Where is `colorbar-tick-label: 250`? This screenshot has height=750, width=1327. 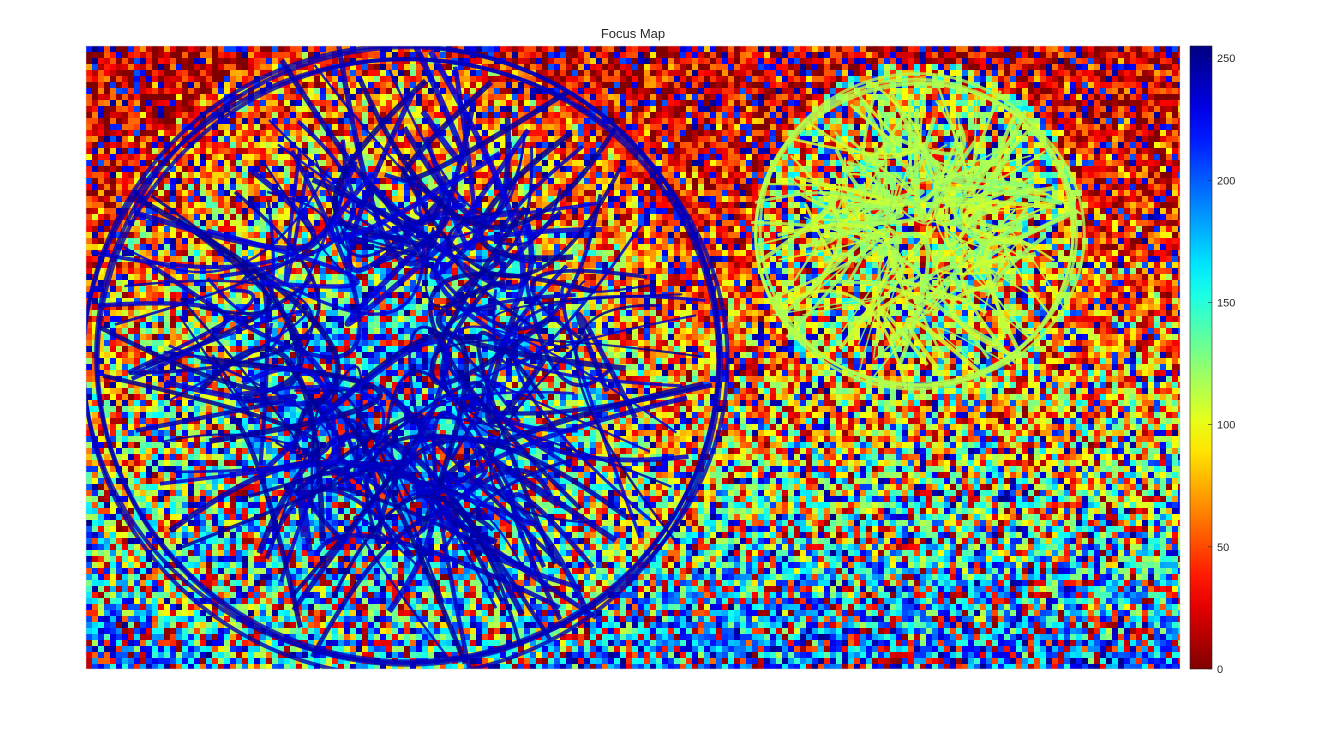 colorbar-tick-label: 250 is located at coordinates (1226, 59).